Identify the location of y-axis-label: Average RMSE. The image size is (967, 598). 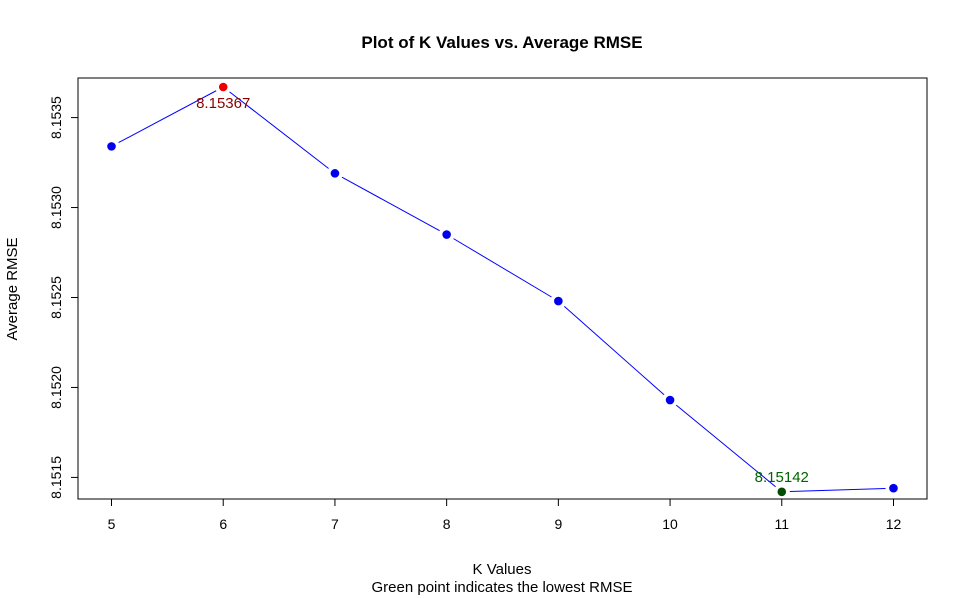
(12, 288).